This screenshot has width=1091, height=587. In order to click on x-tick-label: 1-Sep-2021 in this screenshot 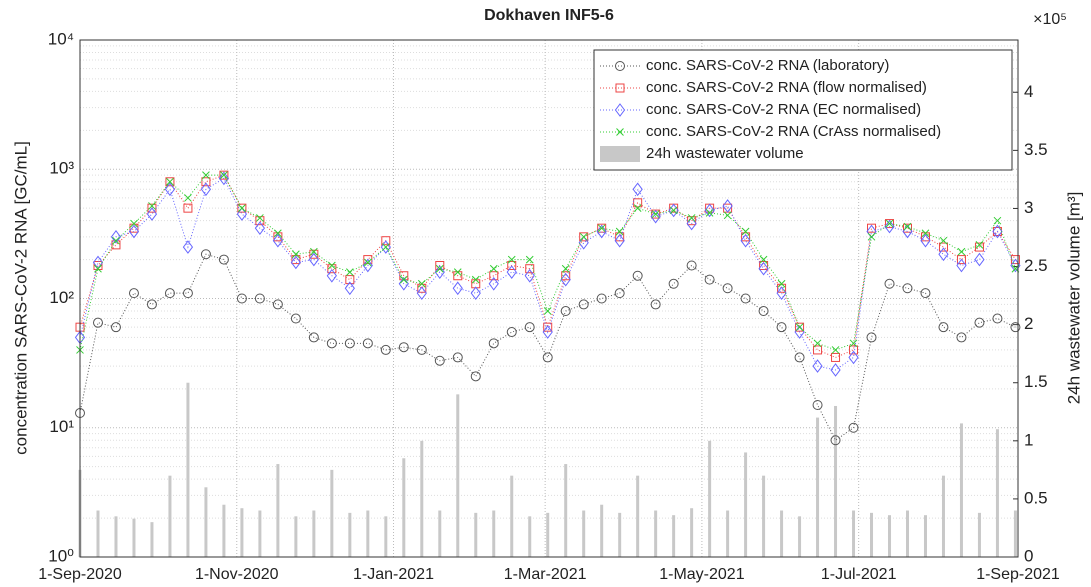, I will do `click(1018, 574)`.